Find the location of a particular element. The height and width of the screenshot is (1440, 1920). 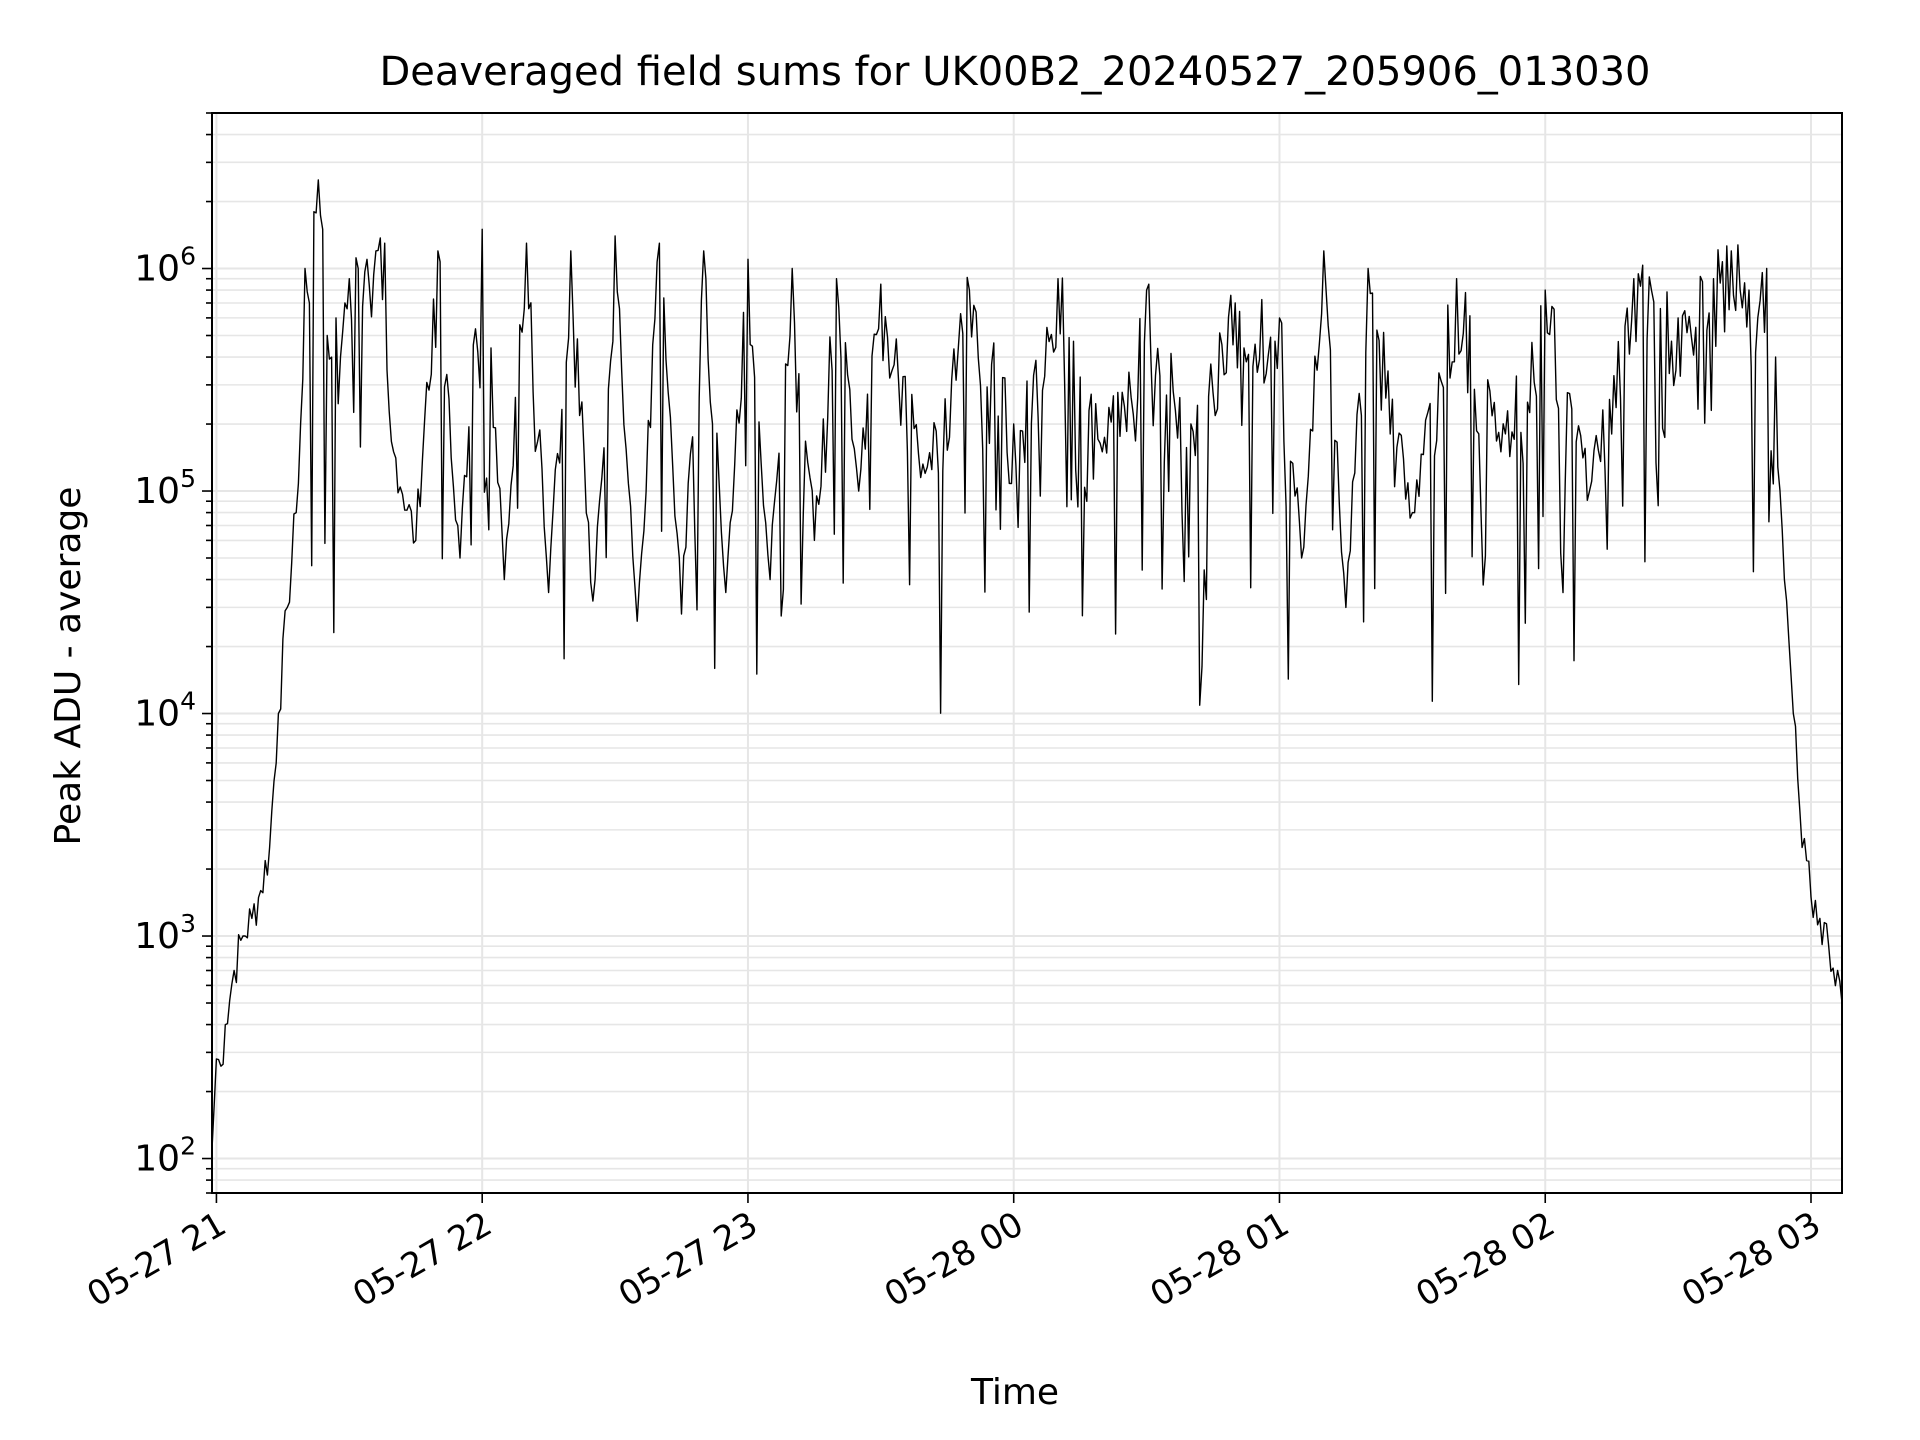

y-tick-label: 10² is located at coordinates (165, 1156).